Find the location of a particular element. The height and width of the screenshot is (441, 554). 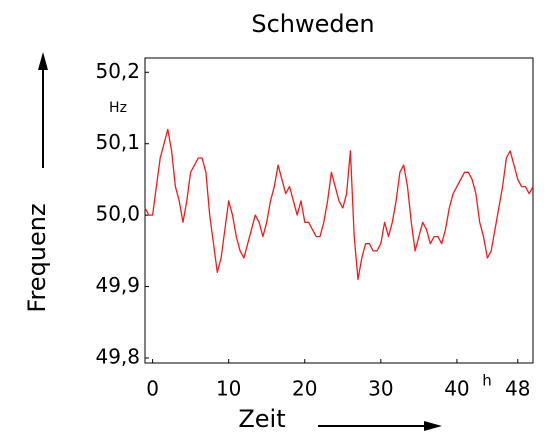

y-unit: Hz is located at coordinates (118, 108).